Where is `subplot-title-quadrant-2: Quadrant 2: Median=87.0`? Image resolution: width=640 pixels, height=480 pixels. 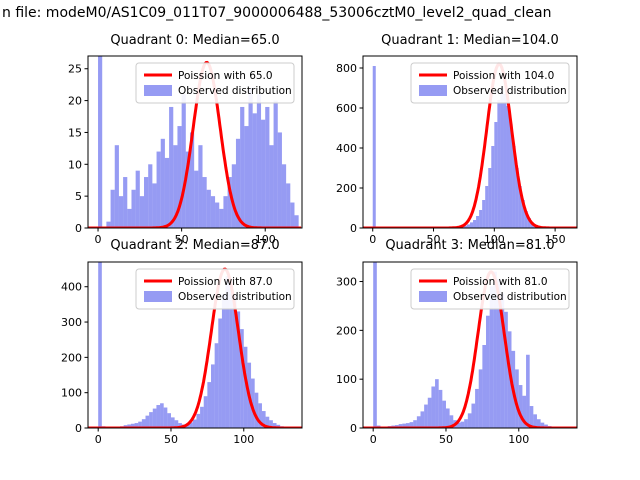 subplot-title-quadrant-2: Quadrant 2: Median=87.0 is located at coordinates (195, 245).